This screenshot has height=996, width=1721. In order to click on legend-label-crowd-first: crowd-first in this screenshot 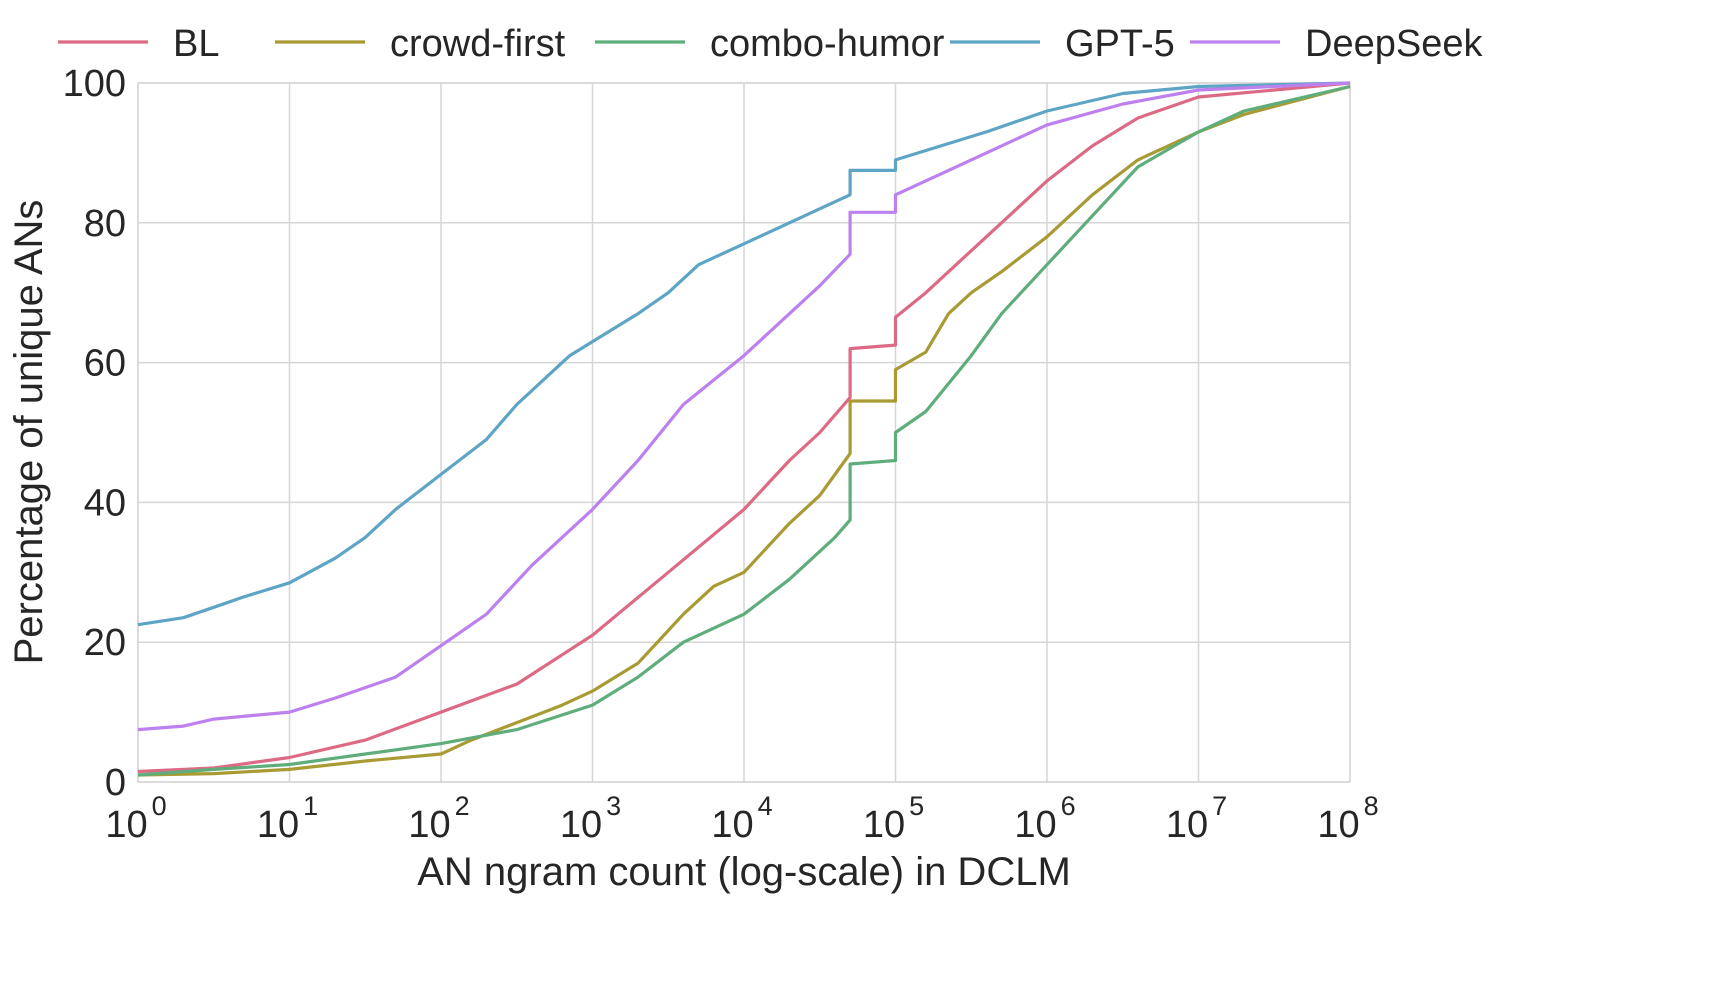, I will do `click(478, 44)`.